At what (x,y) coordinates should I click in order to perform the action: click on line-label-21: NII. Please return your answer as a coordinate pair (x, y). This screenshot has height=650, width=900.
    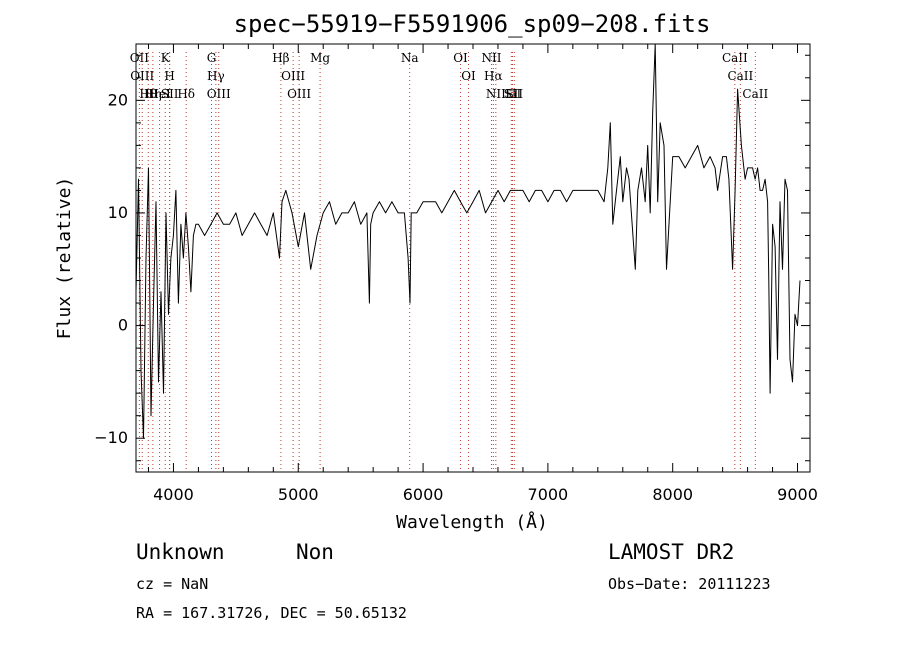
    Looking at the image, I should click on (496, 94).